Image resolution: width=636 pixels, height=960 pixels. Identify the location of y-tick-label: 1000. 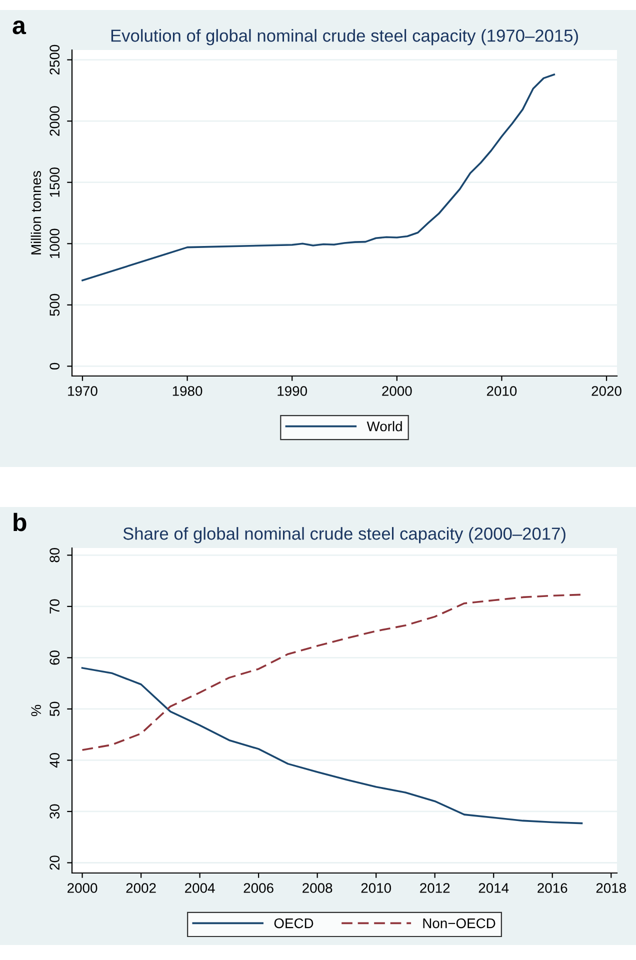
(55, 243).